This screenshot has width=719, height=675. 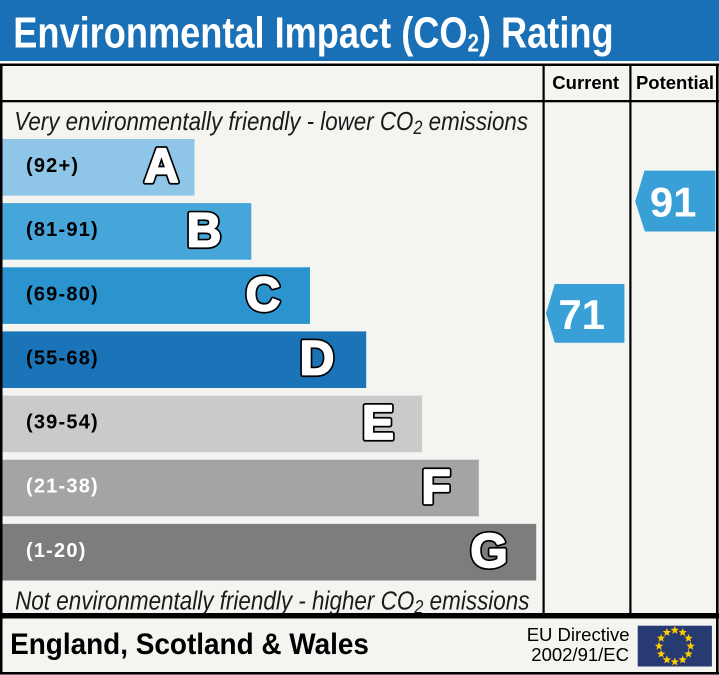 I want to click on svg-text: (69-80), so click(x=62, y=294).